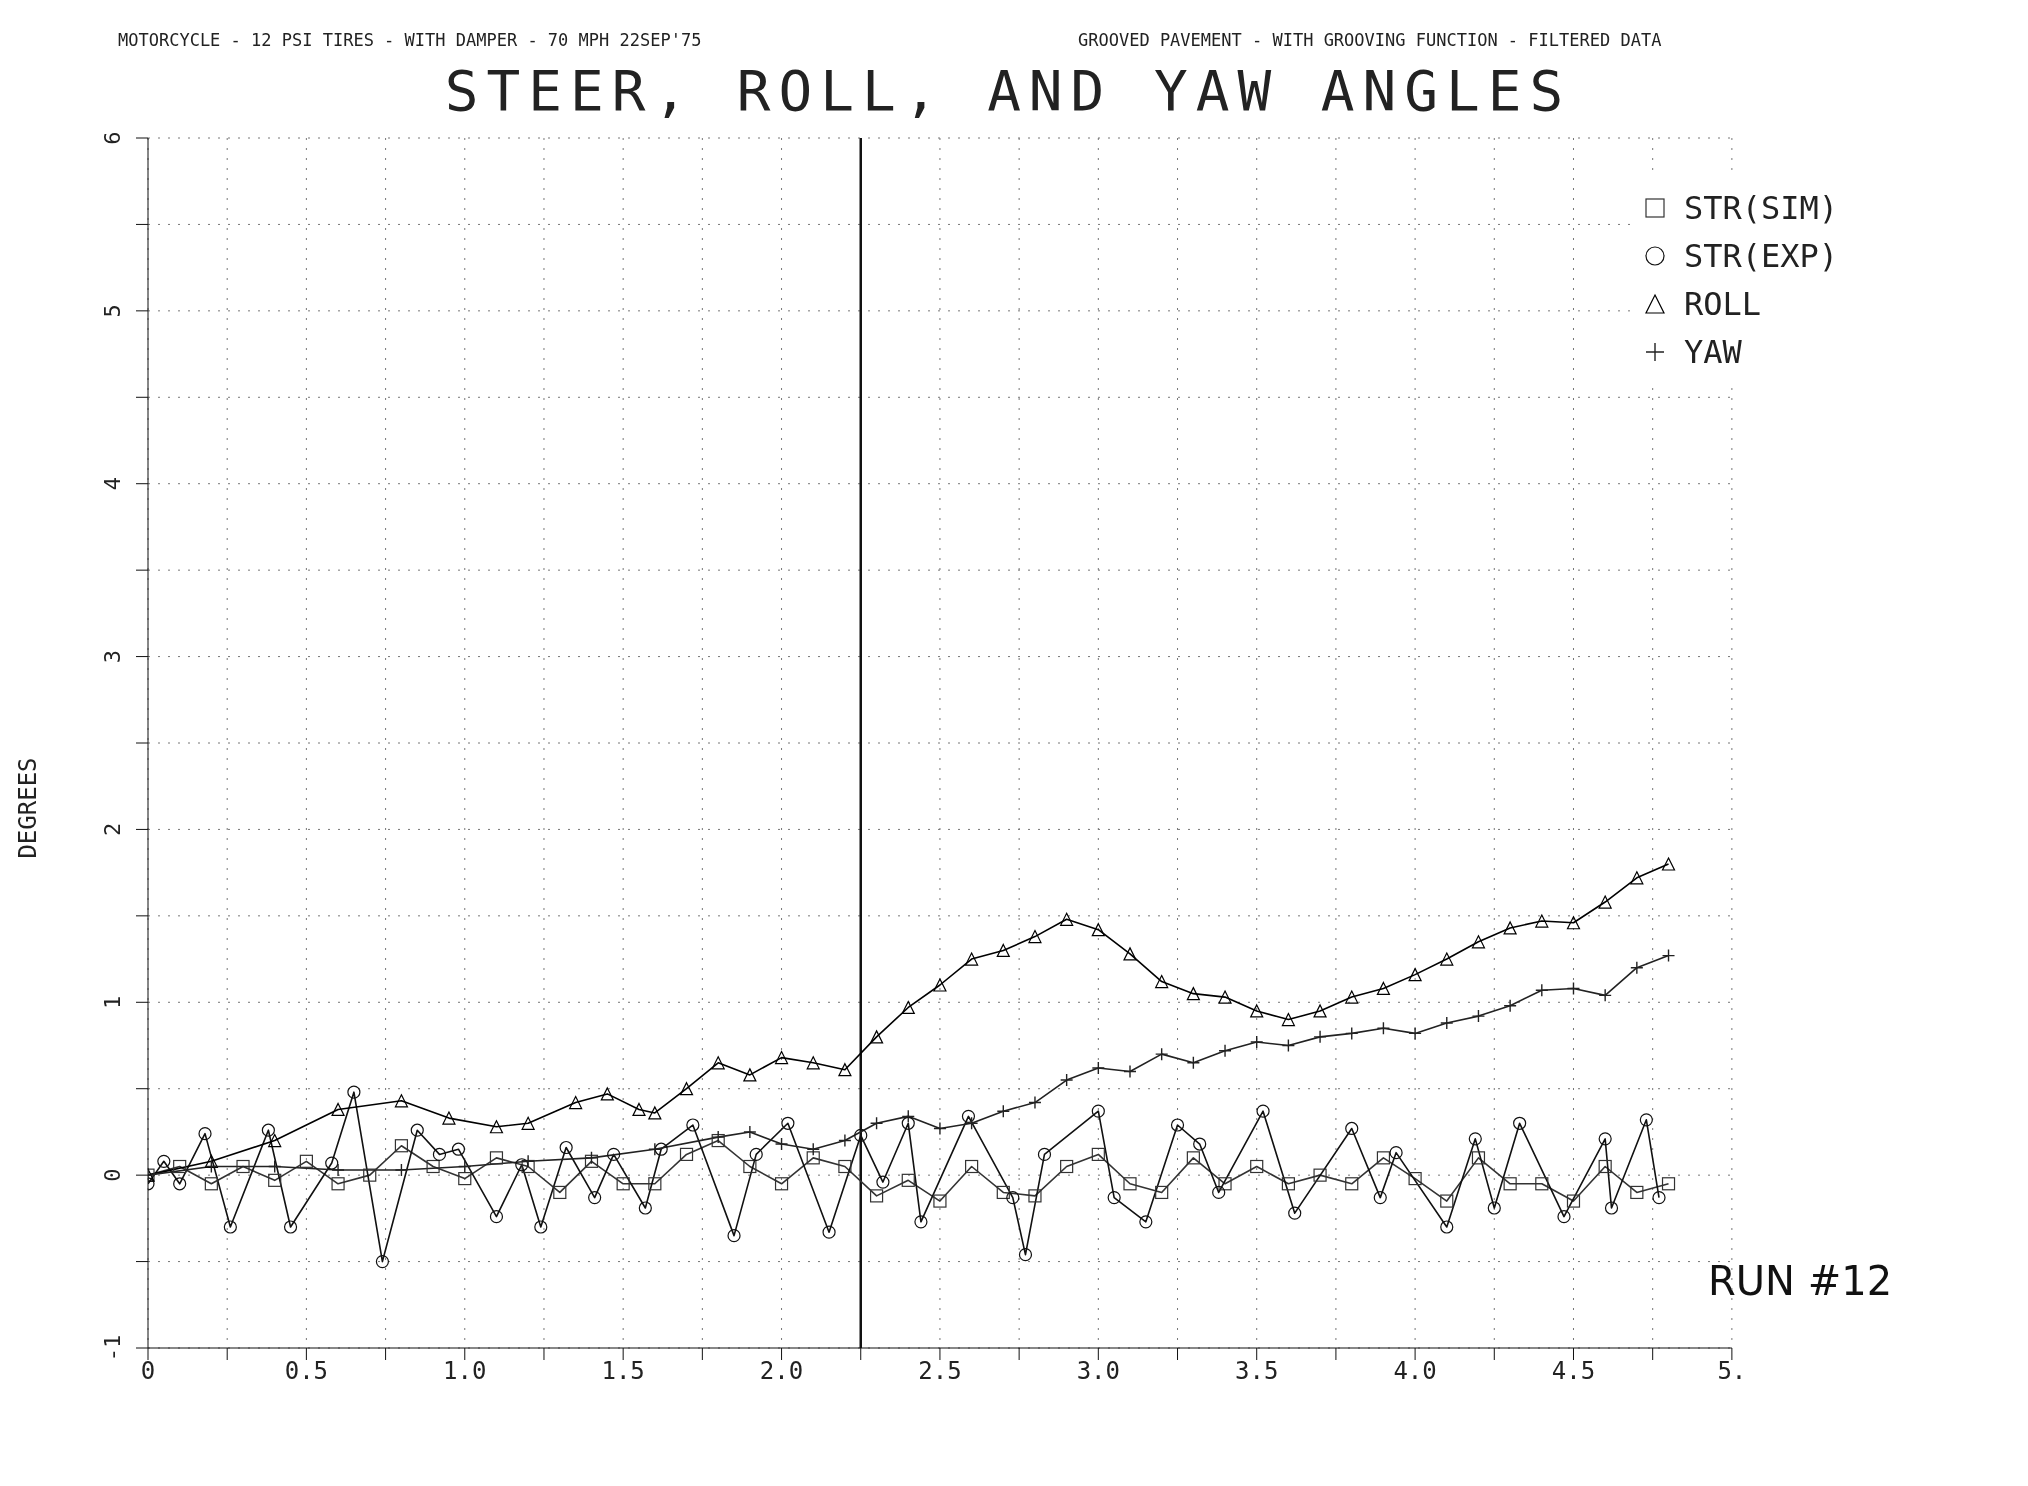 The image size is (2028, 1486). I want to click on y-tick-label: 5, so click(112, 311).